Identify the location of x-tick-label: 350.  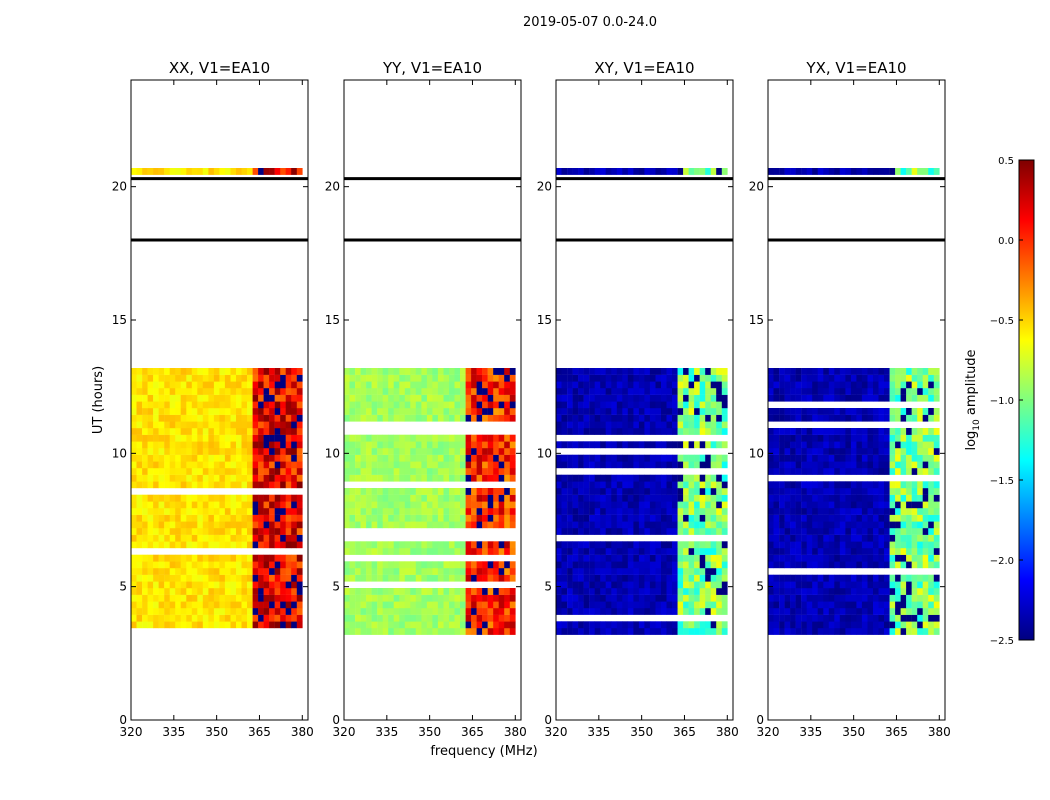
(429, 732).